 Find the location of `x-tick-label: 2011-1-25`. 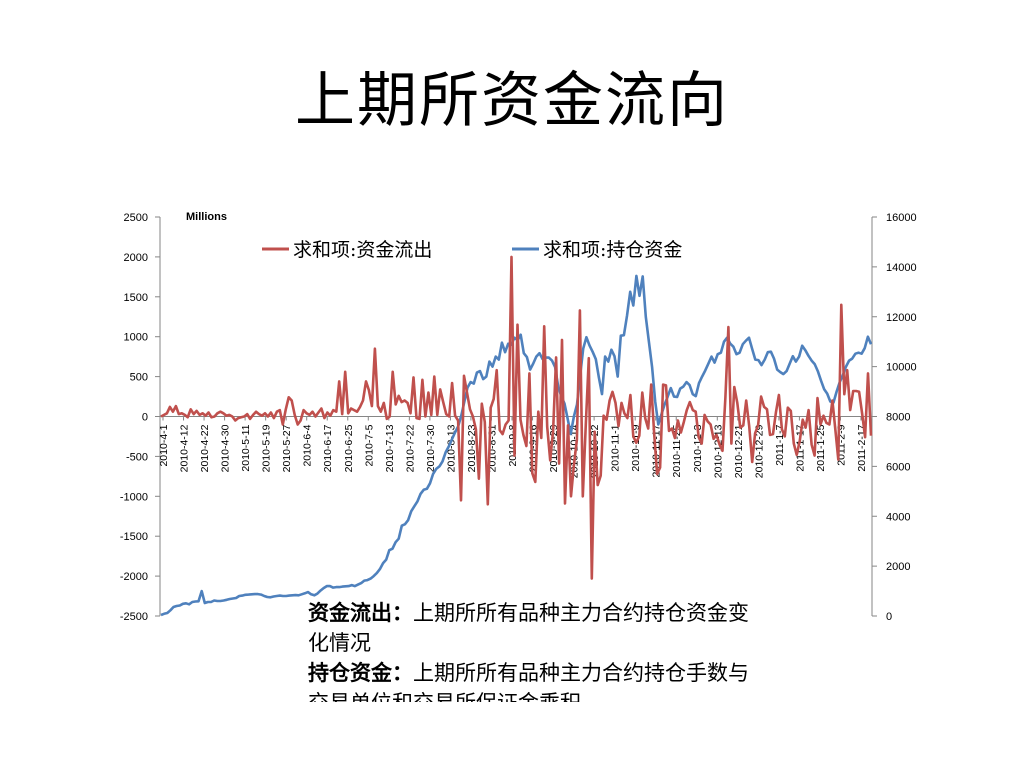

x-tick-label: 2011-1-25 is located at coordinates (821, 447).